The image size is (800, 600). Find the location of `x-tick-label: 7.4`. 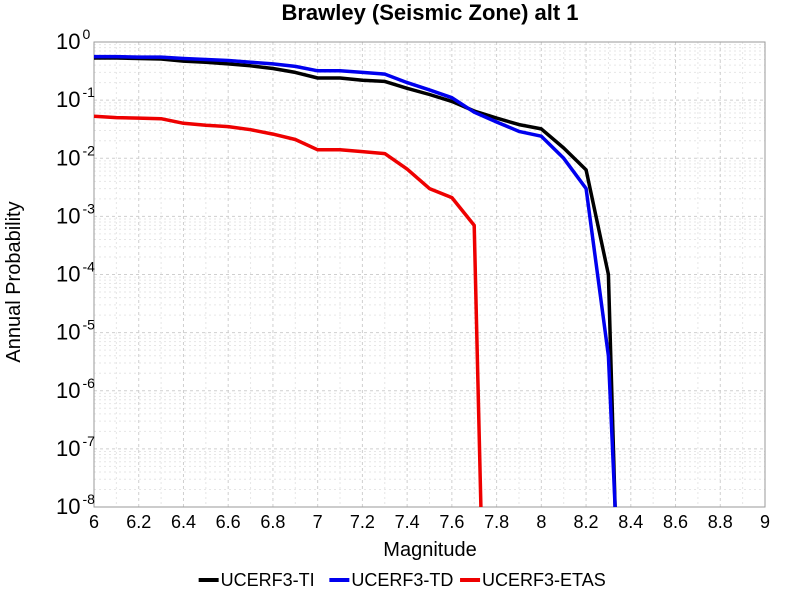

x-tick-label: 7.4 is located at coordinates (407, 522).